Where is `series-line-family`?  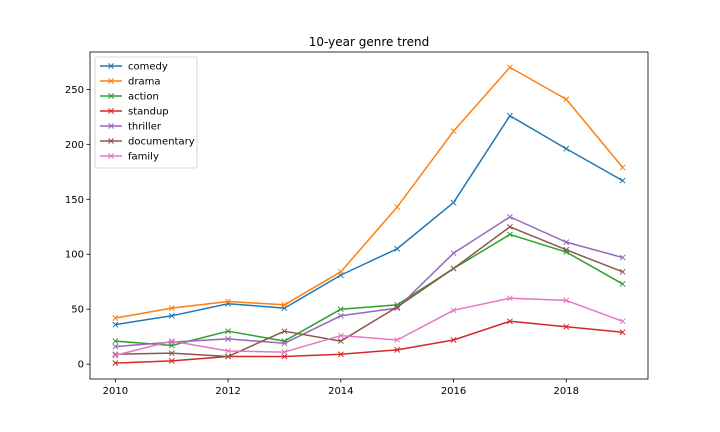 series-line-family is located at coordinates (369, 327).